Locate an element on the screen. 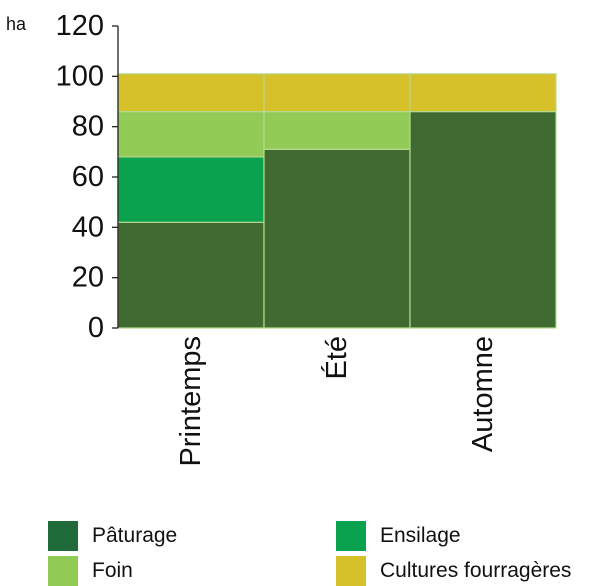 The width and height of the screenshot is (604, 586). legend-swatch-cultures-fourrageres is located at coordinates (351, 571).